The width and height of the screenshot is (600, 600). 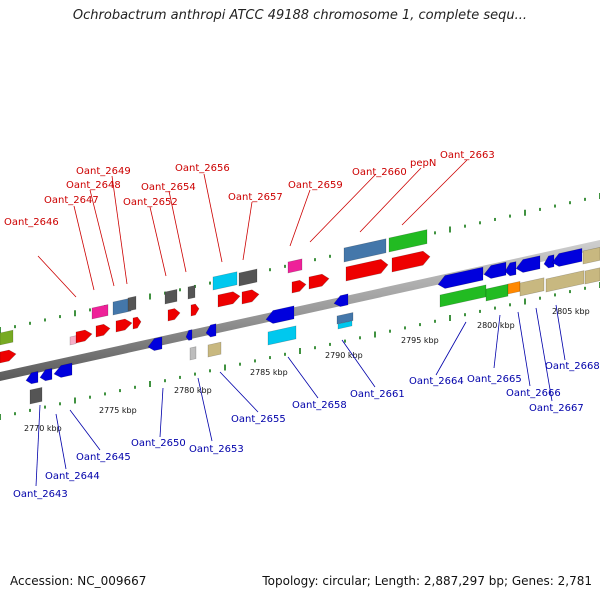 What do you see at coordinates (377, 394) in the screenshot?
I see `gene-label: Oant_2661` at bounding box center [377, 394].